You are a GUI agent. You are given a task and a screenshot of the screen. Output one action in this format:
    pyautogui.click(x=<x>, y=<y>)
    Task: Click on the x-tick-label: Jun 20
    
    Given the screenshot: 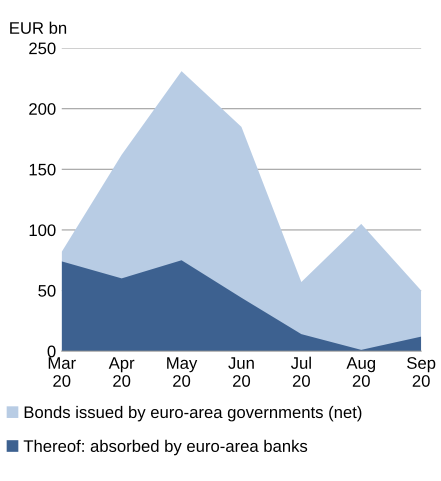 What is the action you would take?
    pyautogui.click(x=241, y=372)
    